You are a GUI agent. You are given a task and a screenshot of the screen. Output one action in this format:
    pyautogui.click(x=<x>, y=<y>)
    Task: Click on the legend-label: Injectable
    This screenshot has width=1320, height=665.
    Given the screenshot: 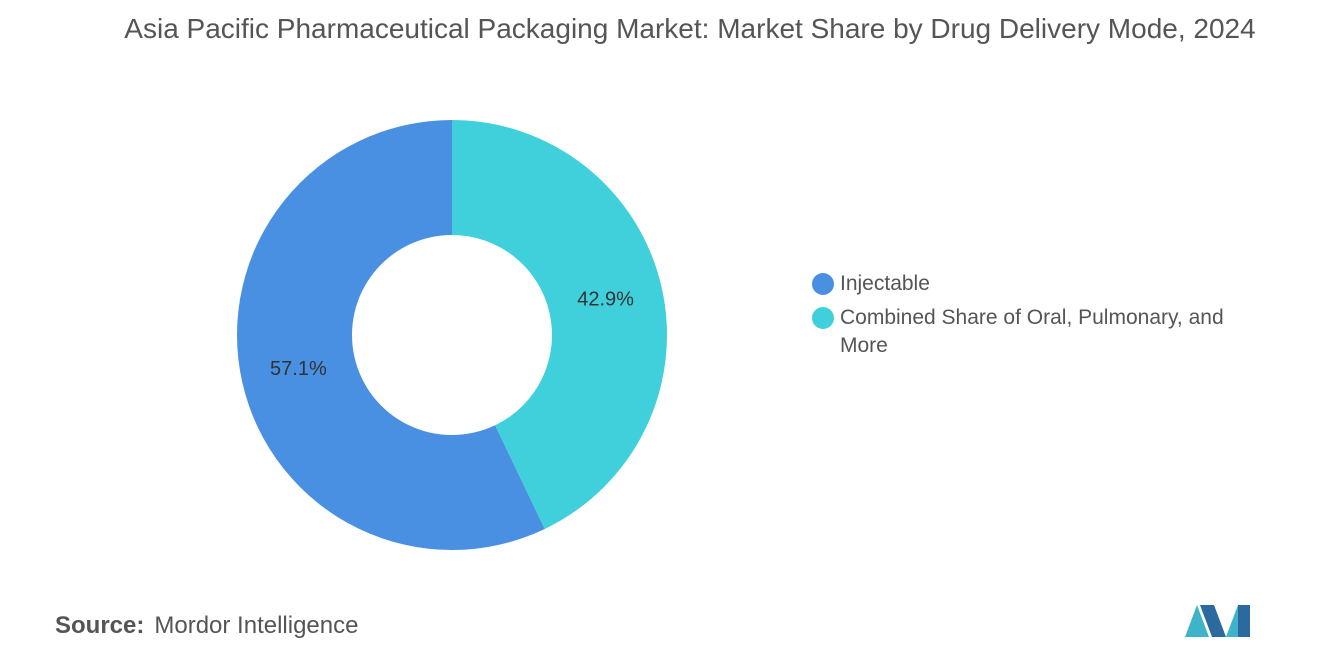 What is the action you would take?
    pyautogui.click(x=885, y=283)
    